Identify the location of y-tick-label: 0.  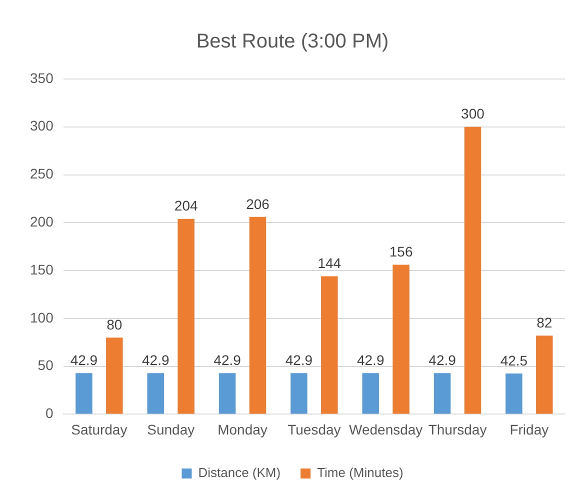
(50, 413).